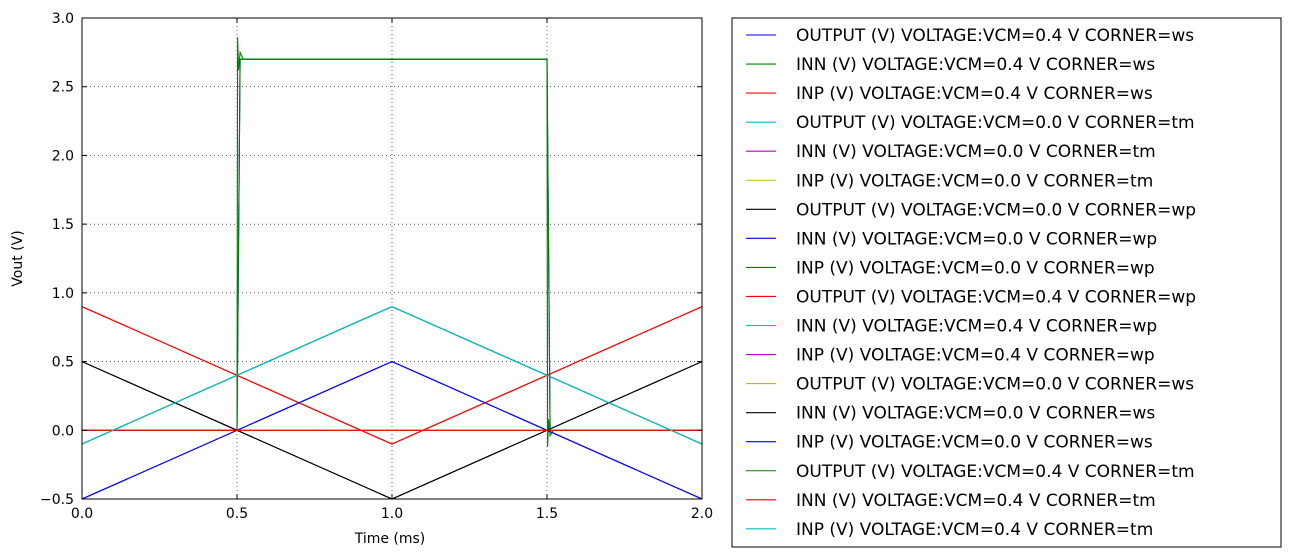 This screenshot has height=557, width=1289. What do you see at coordinates (63, 156) in the screenshot?
I see `y-tick-label: 2.0` at bounding box center [63, 156].